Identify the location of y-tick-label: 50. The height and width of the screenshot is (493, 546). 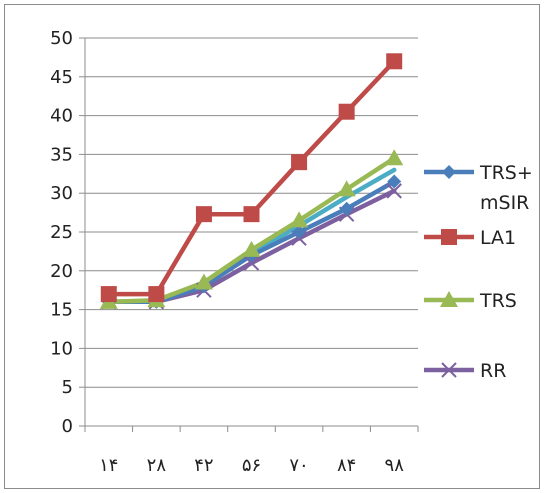
(61, 38).